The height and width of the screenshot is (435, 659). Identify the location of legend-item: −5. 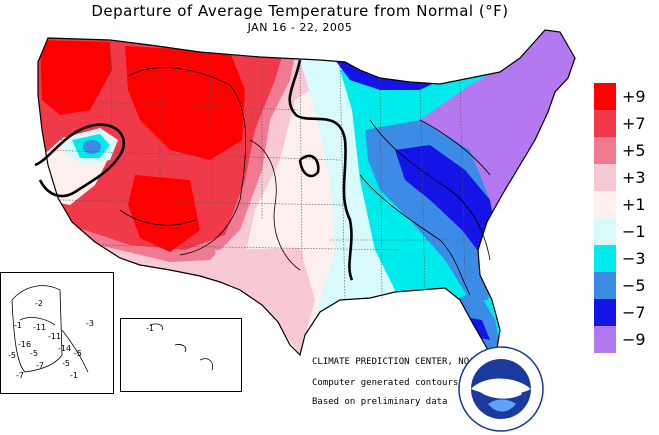
(625, 285).